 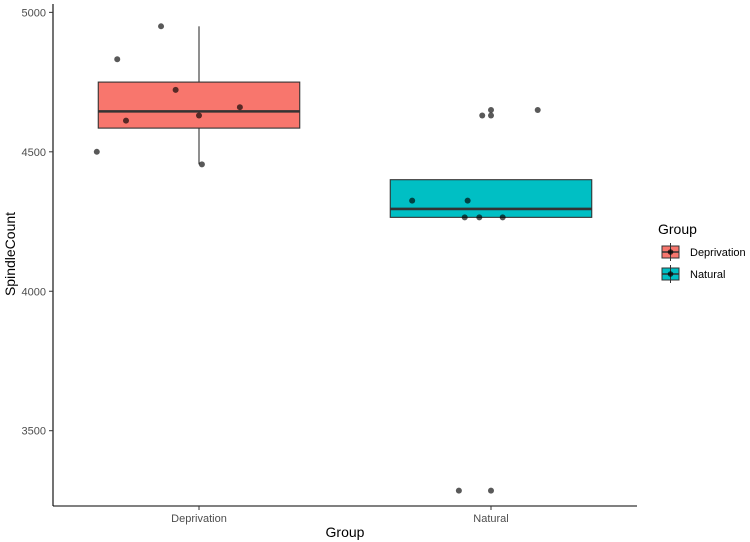 I want to click on x-tick-label: Deprivation, so click(x=199, y=519).